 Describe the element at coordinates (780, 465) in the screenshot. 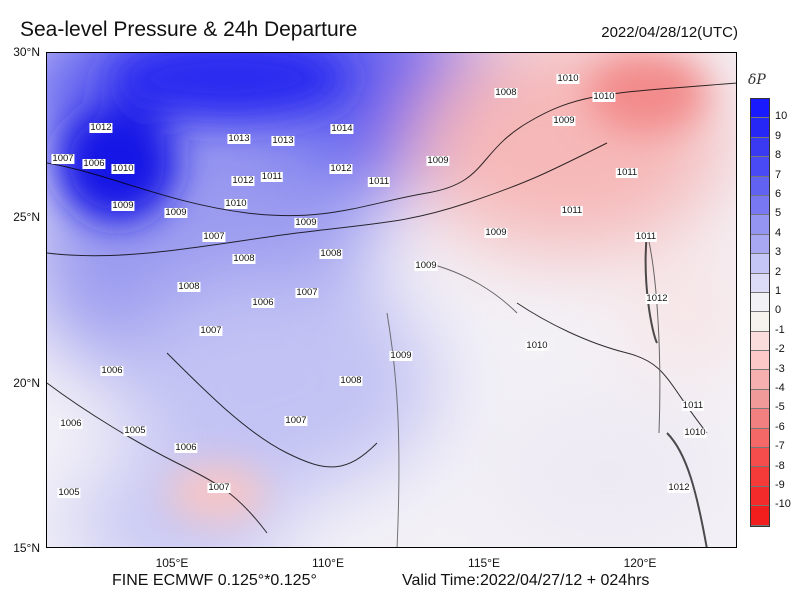

I see `colorbar-tick-label: -8` at that location.